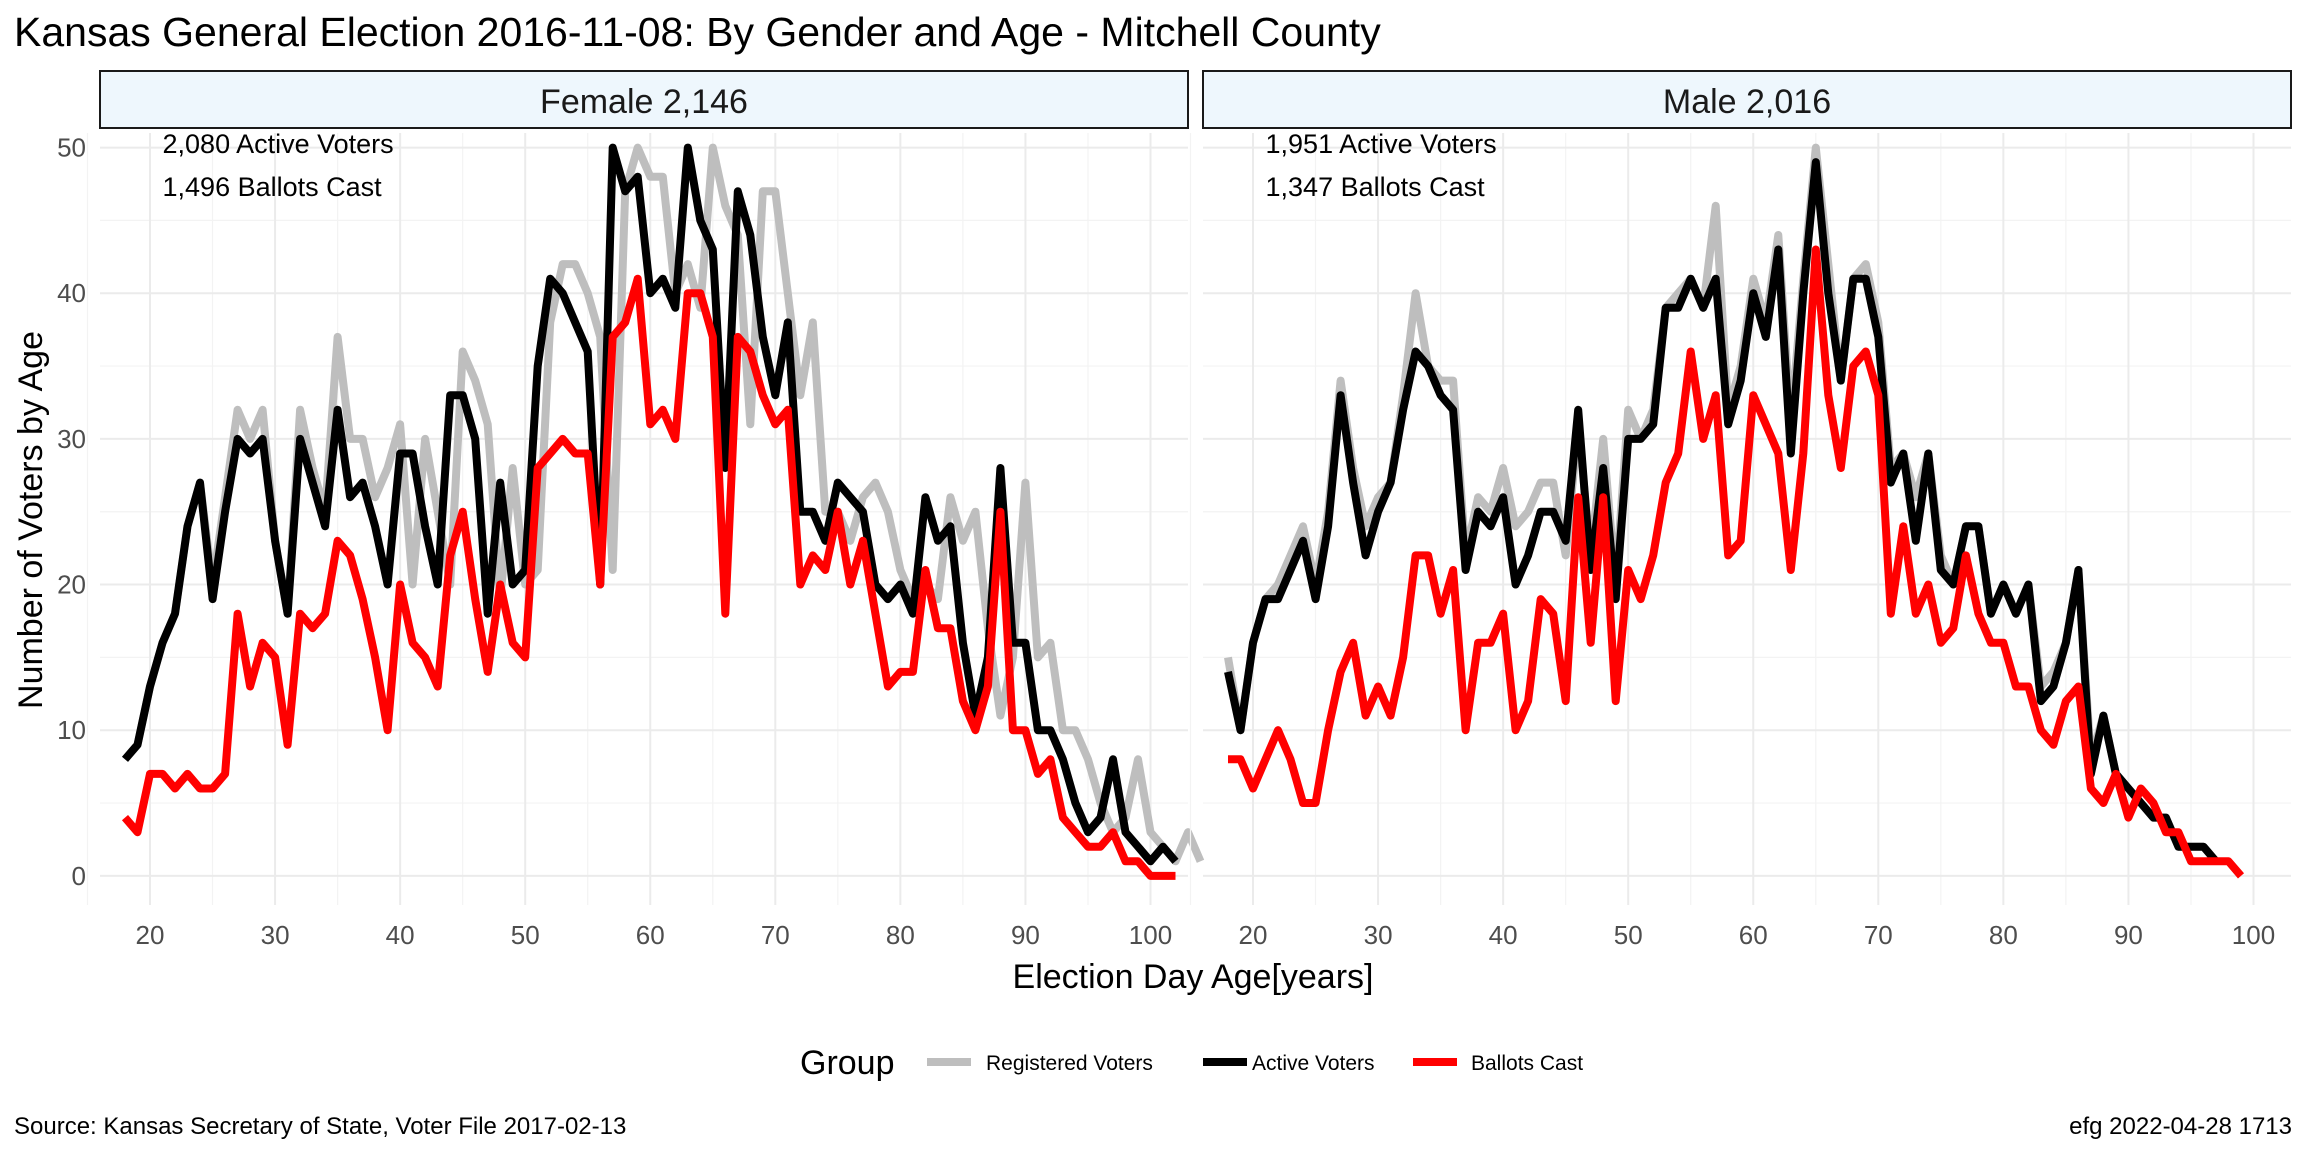 The image size is (2304, 1152). What do you see at coordinates (1376, 187) in the screenshot?
I see `ballots-cast-annotation: 1,347 Ballots Cast` at bounding box center [1376, 187].